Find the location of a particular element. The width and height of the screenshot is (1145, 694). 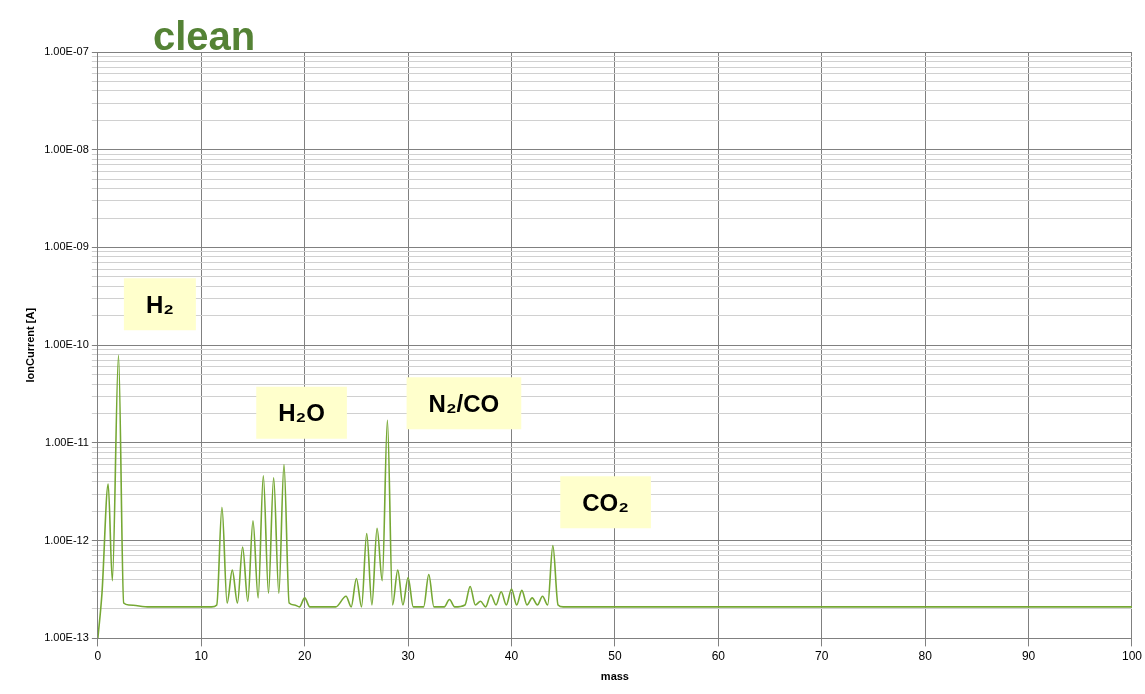

x-tick-label: 50 is located at coordinates (615, 655).